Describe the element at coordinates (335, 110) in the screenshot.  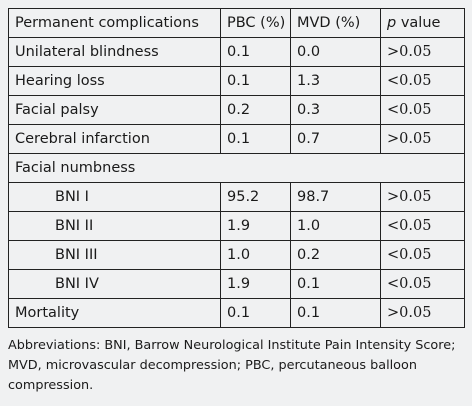
I see `mvd-value: 0.3` at that location.